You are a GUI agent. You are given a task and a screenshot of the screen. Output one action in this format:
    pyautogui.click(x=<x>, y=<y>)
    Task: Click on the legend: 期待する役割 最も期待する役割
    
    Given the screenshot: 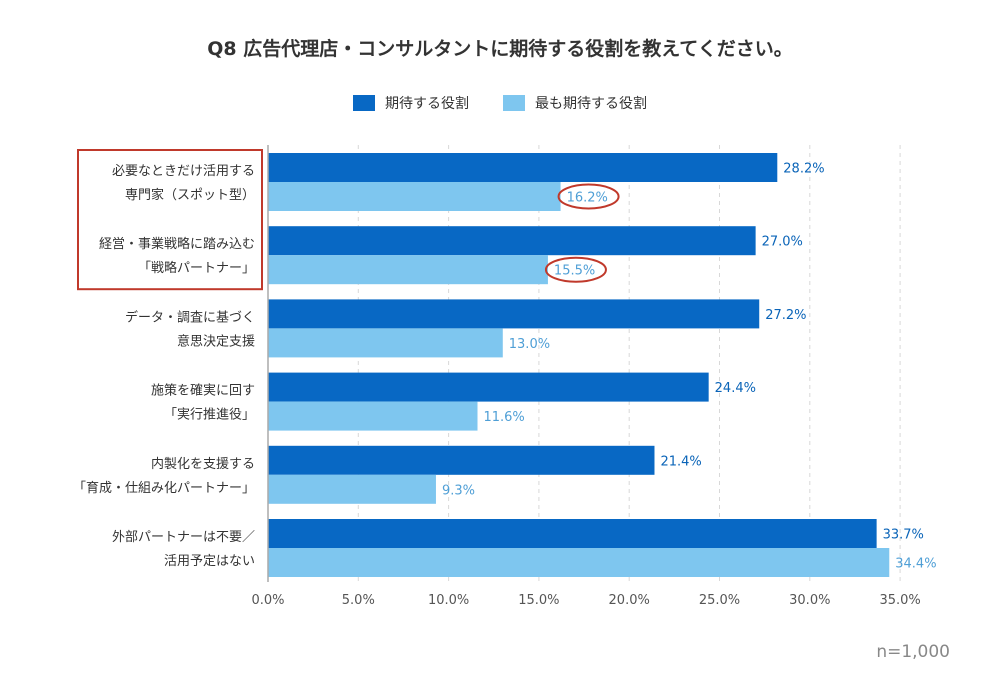 What is the action you would take?
    pyautogui.click(x=500, y=103)
    